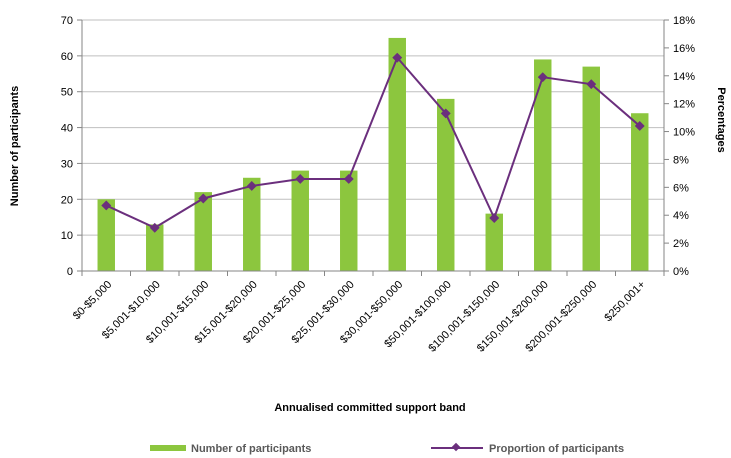 Image resolution: width=731 pixels, height=458 pixels. What do you see at coordinates (681, 272) in the screenshot?
I see `y2-tick-label: 0%` at bounding box center [681, 272].